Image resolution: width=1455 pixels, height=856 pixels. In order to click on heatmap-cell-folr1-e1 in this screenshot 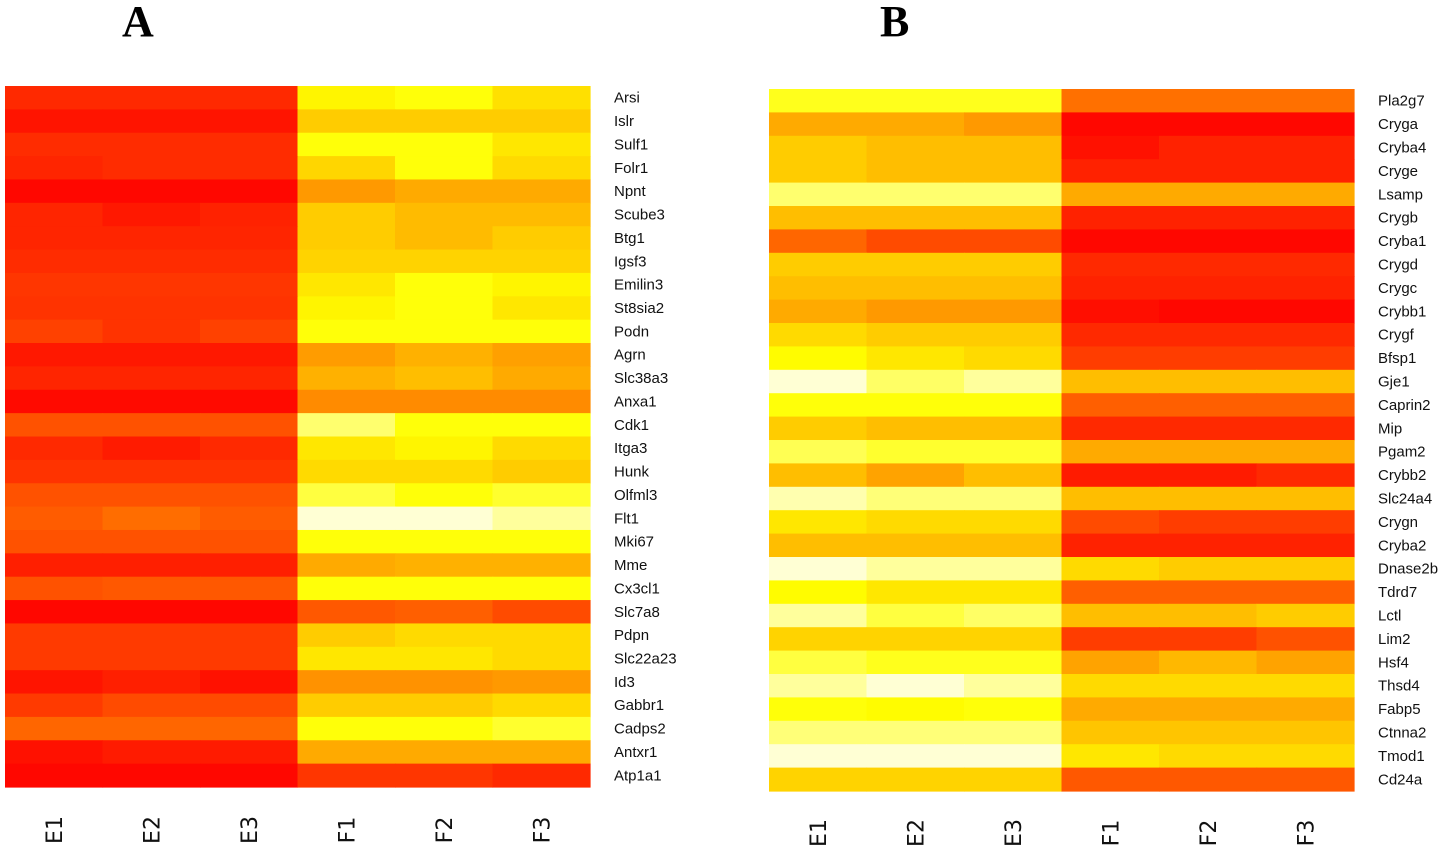, I will do `click(54, 168)`.